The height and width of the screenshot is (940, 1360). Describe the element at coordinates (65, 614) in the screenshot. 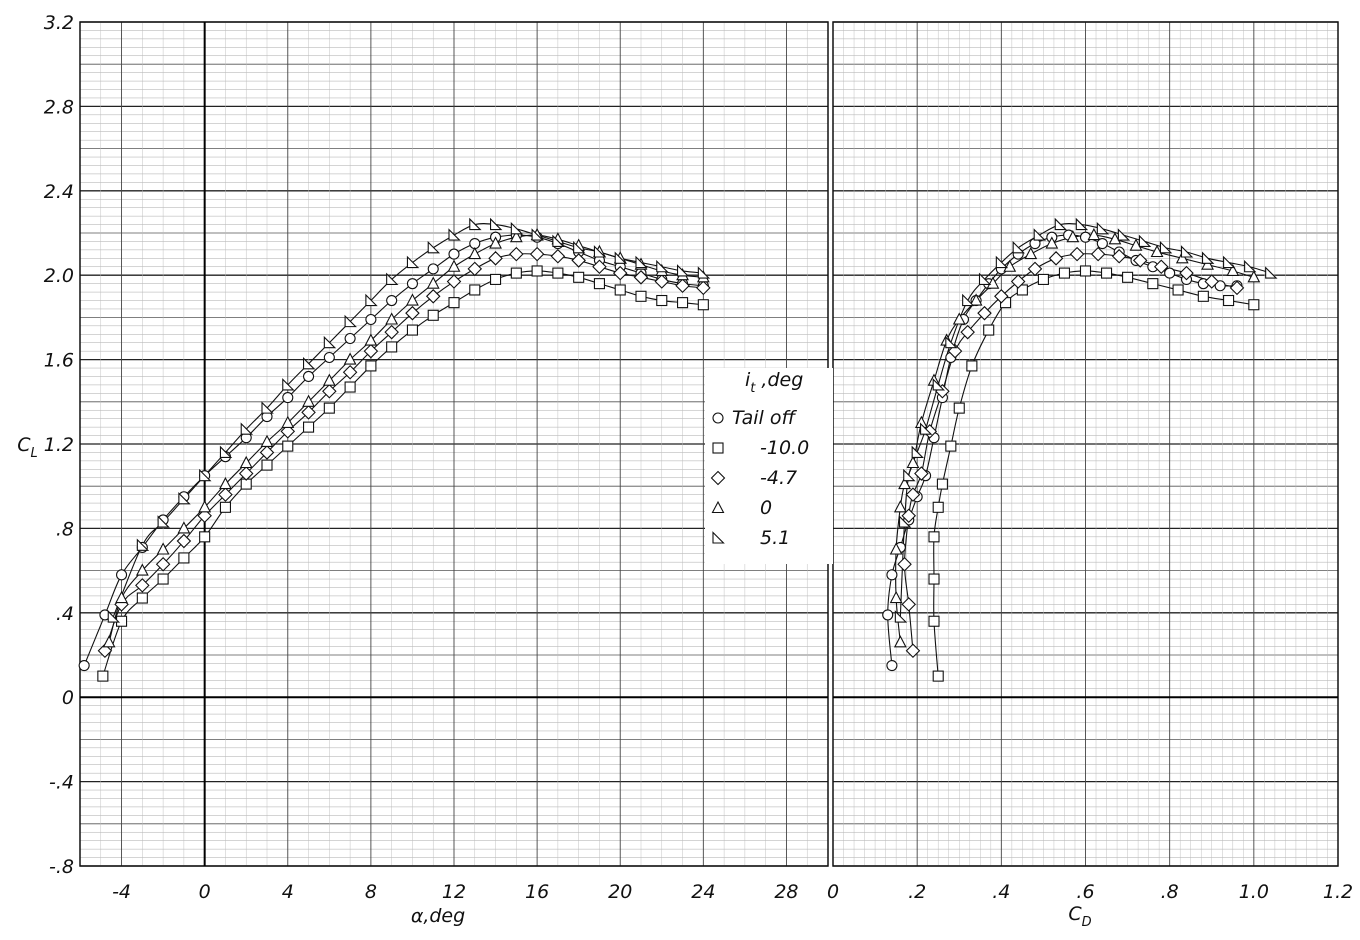

I see `y-tick-label: .4` at that location.